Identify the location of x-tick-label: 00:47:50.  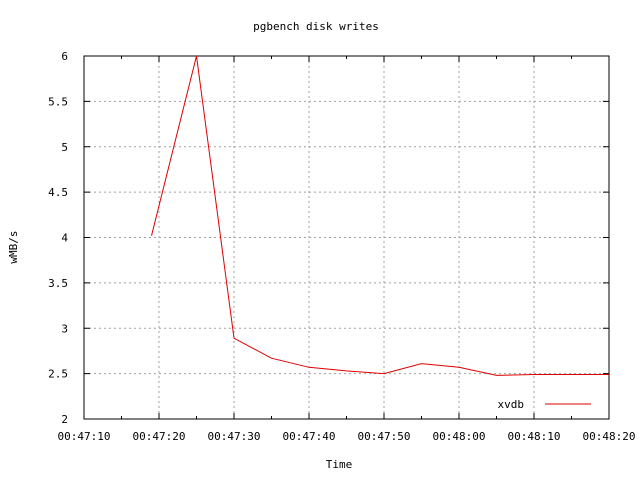
(384, 436).